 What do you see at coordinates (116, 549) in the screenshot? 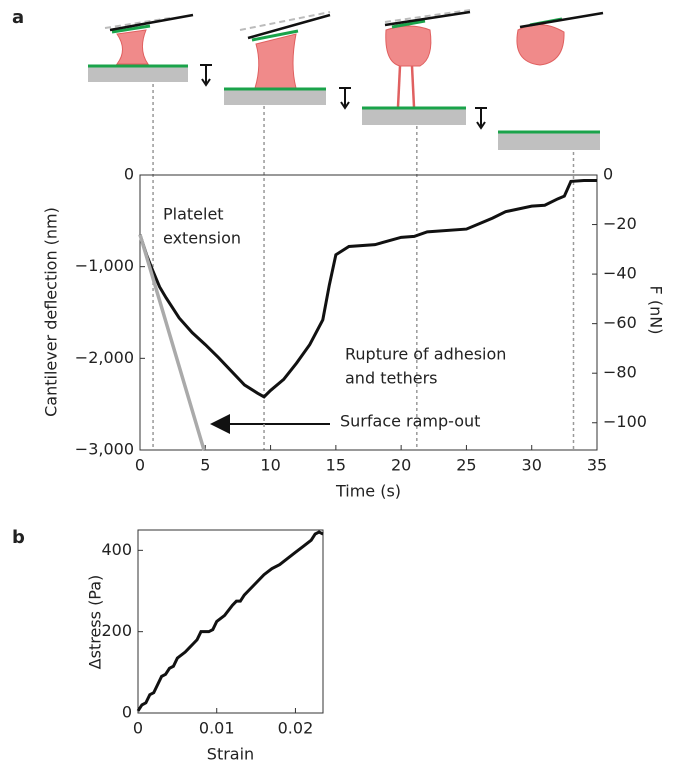
I see `y-tick-label: 400` at bounding box center [116, 549].